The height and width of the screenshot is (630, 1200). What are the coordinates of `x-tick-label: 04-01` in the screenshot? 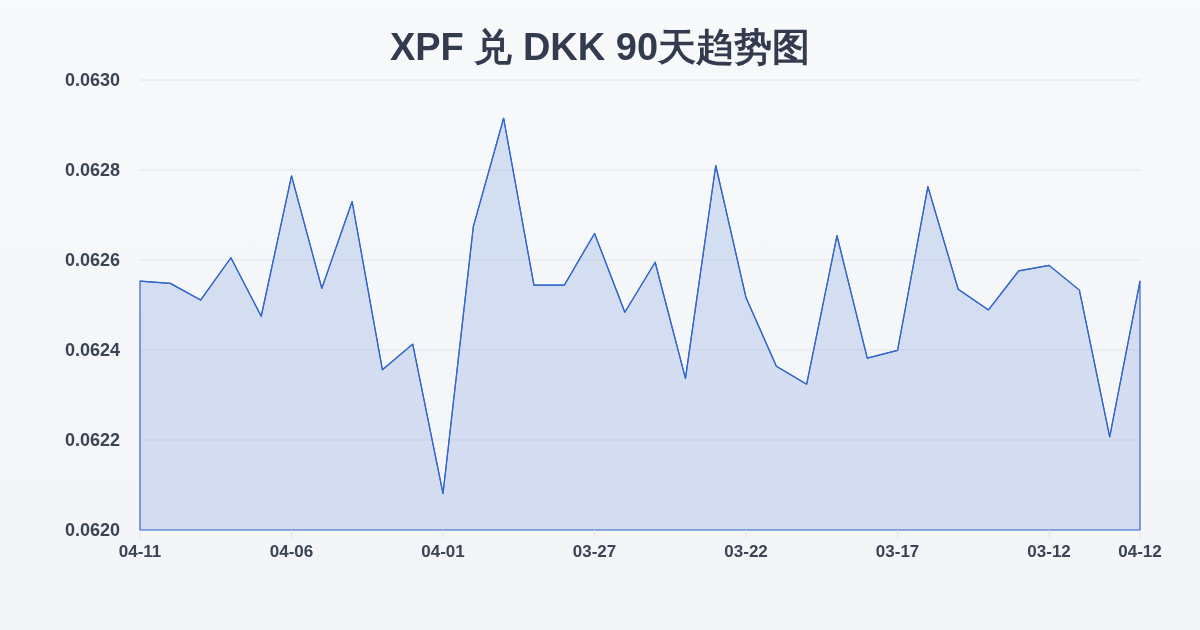 It's located at (443, 551).